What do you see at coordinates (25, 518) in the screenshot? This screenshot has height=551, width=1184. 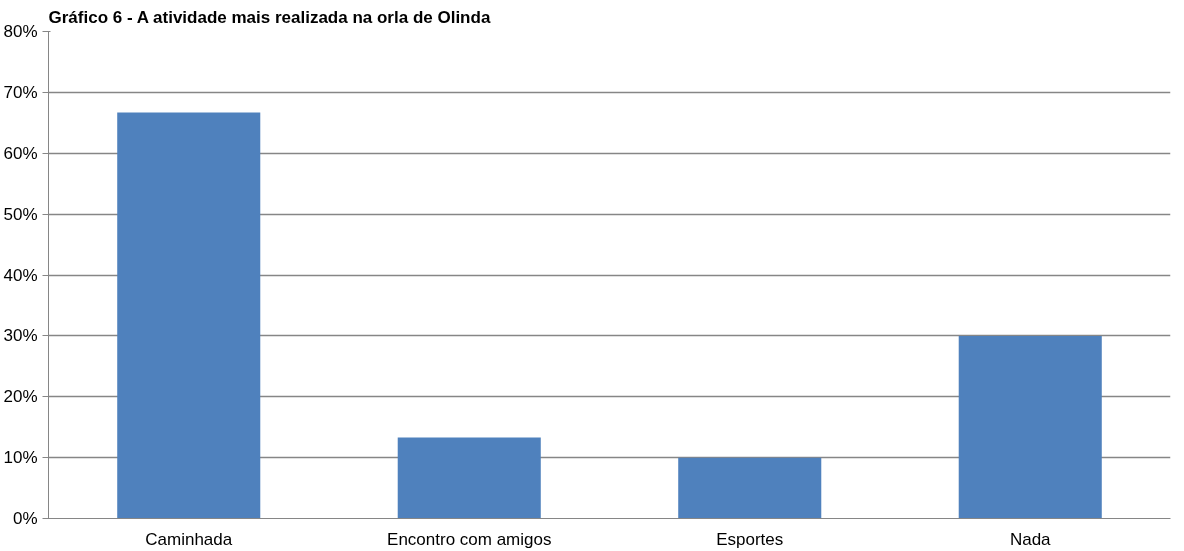 I see `y-tick-label: 0%` at bounding box center [25, 518].